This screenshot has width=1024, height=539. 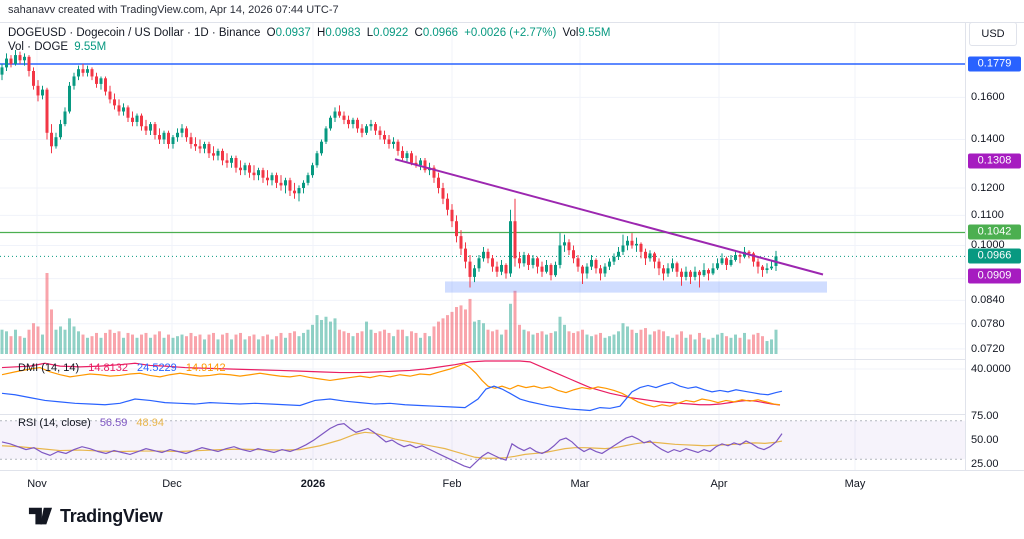 I want to click on currency-toggle-button: USD, so click(x=993, y=34).